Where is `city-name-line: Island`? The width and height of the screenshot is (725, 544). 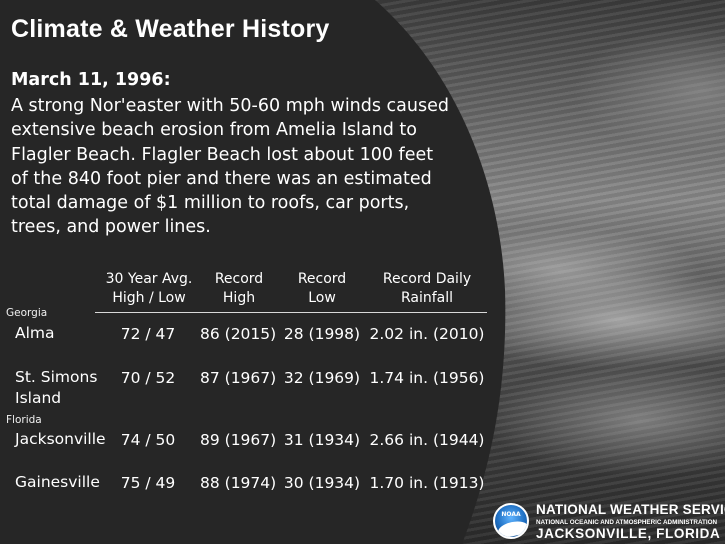 city-name-line: Island is located at coordinates (38, 398).